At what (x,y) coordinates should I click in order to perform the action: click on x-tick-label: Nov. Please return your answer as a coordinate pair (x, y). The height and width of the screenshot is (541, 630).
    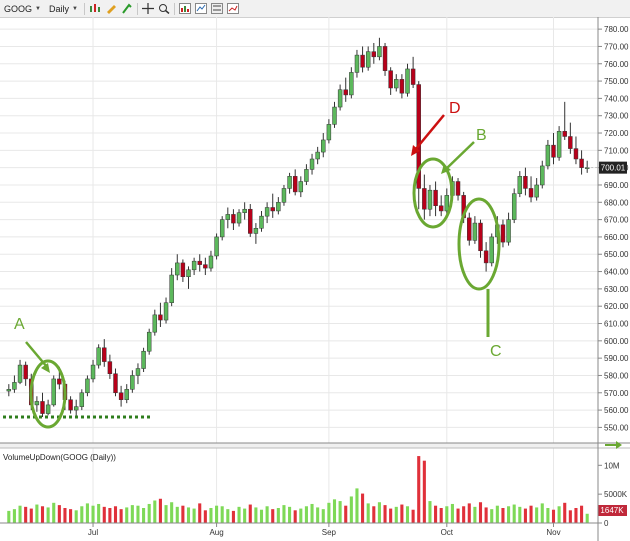
    Looking at the image, I should click on (553, 532).